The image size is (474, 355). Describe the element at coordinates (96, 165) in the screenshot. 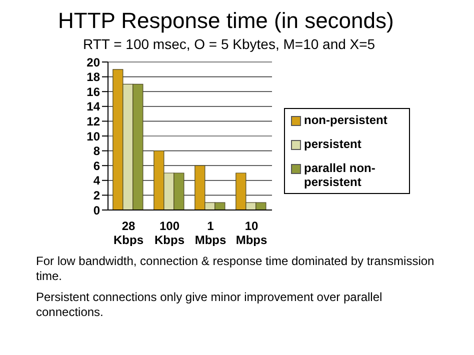

I see `y-tick-label: 6` at that location.